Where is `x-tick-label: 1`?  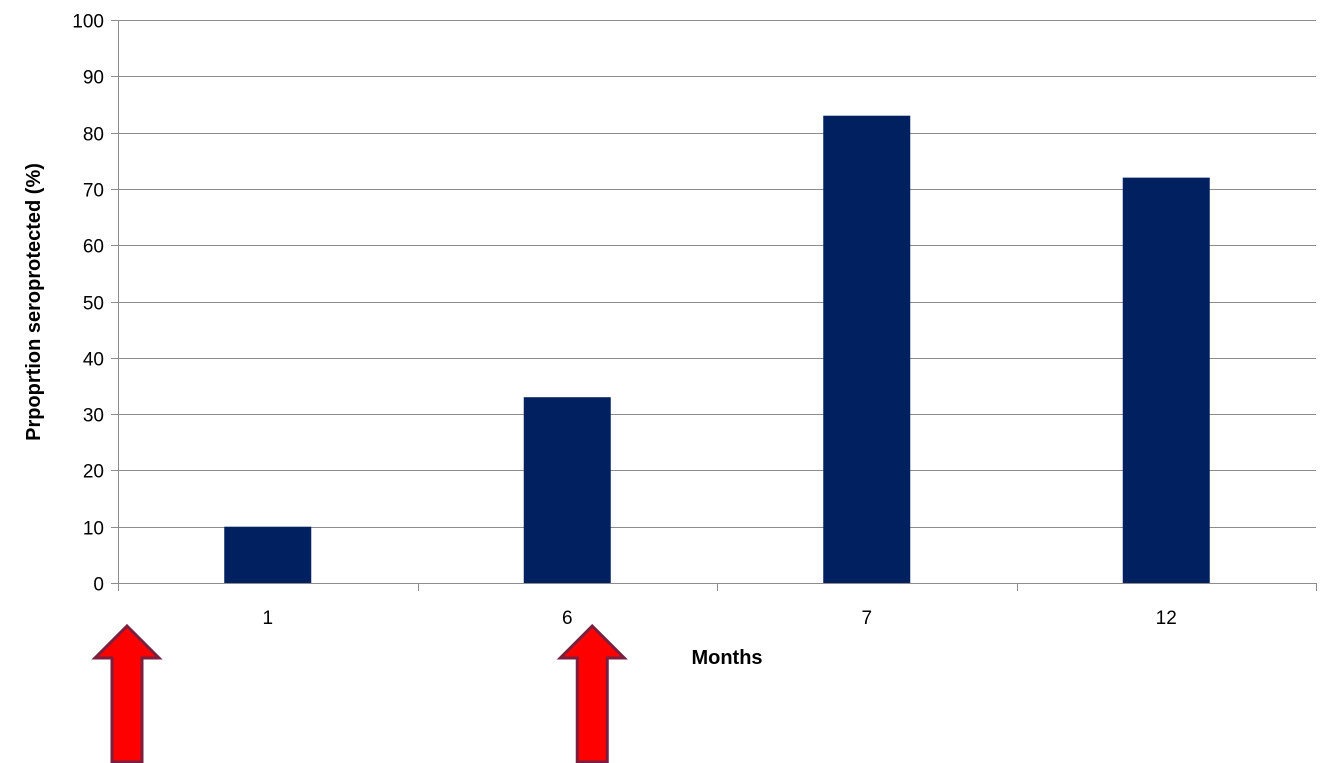
x-tick-label: 1 is located at coordinates (267, 618).